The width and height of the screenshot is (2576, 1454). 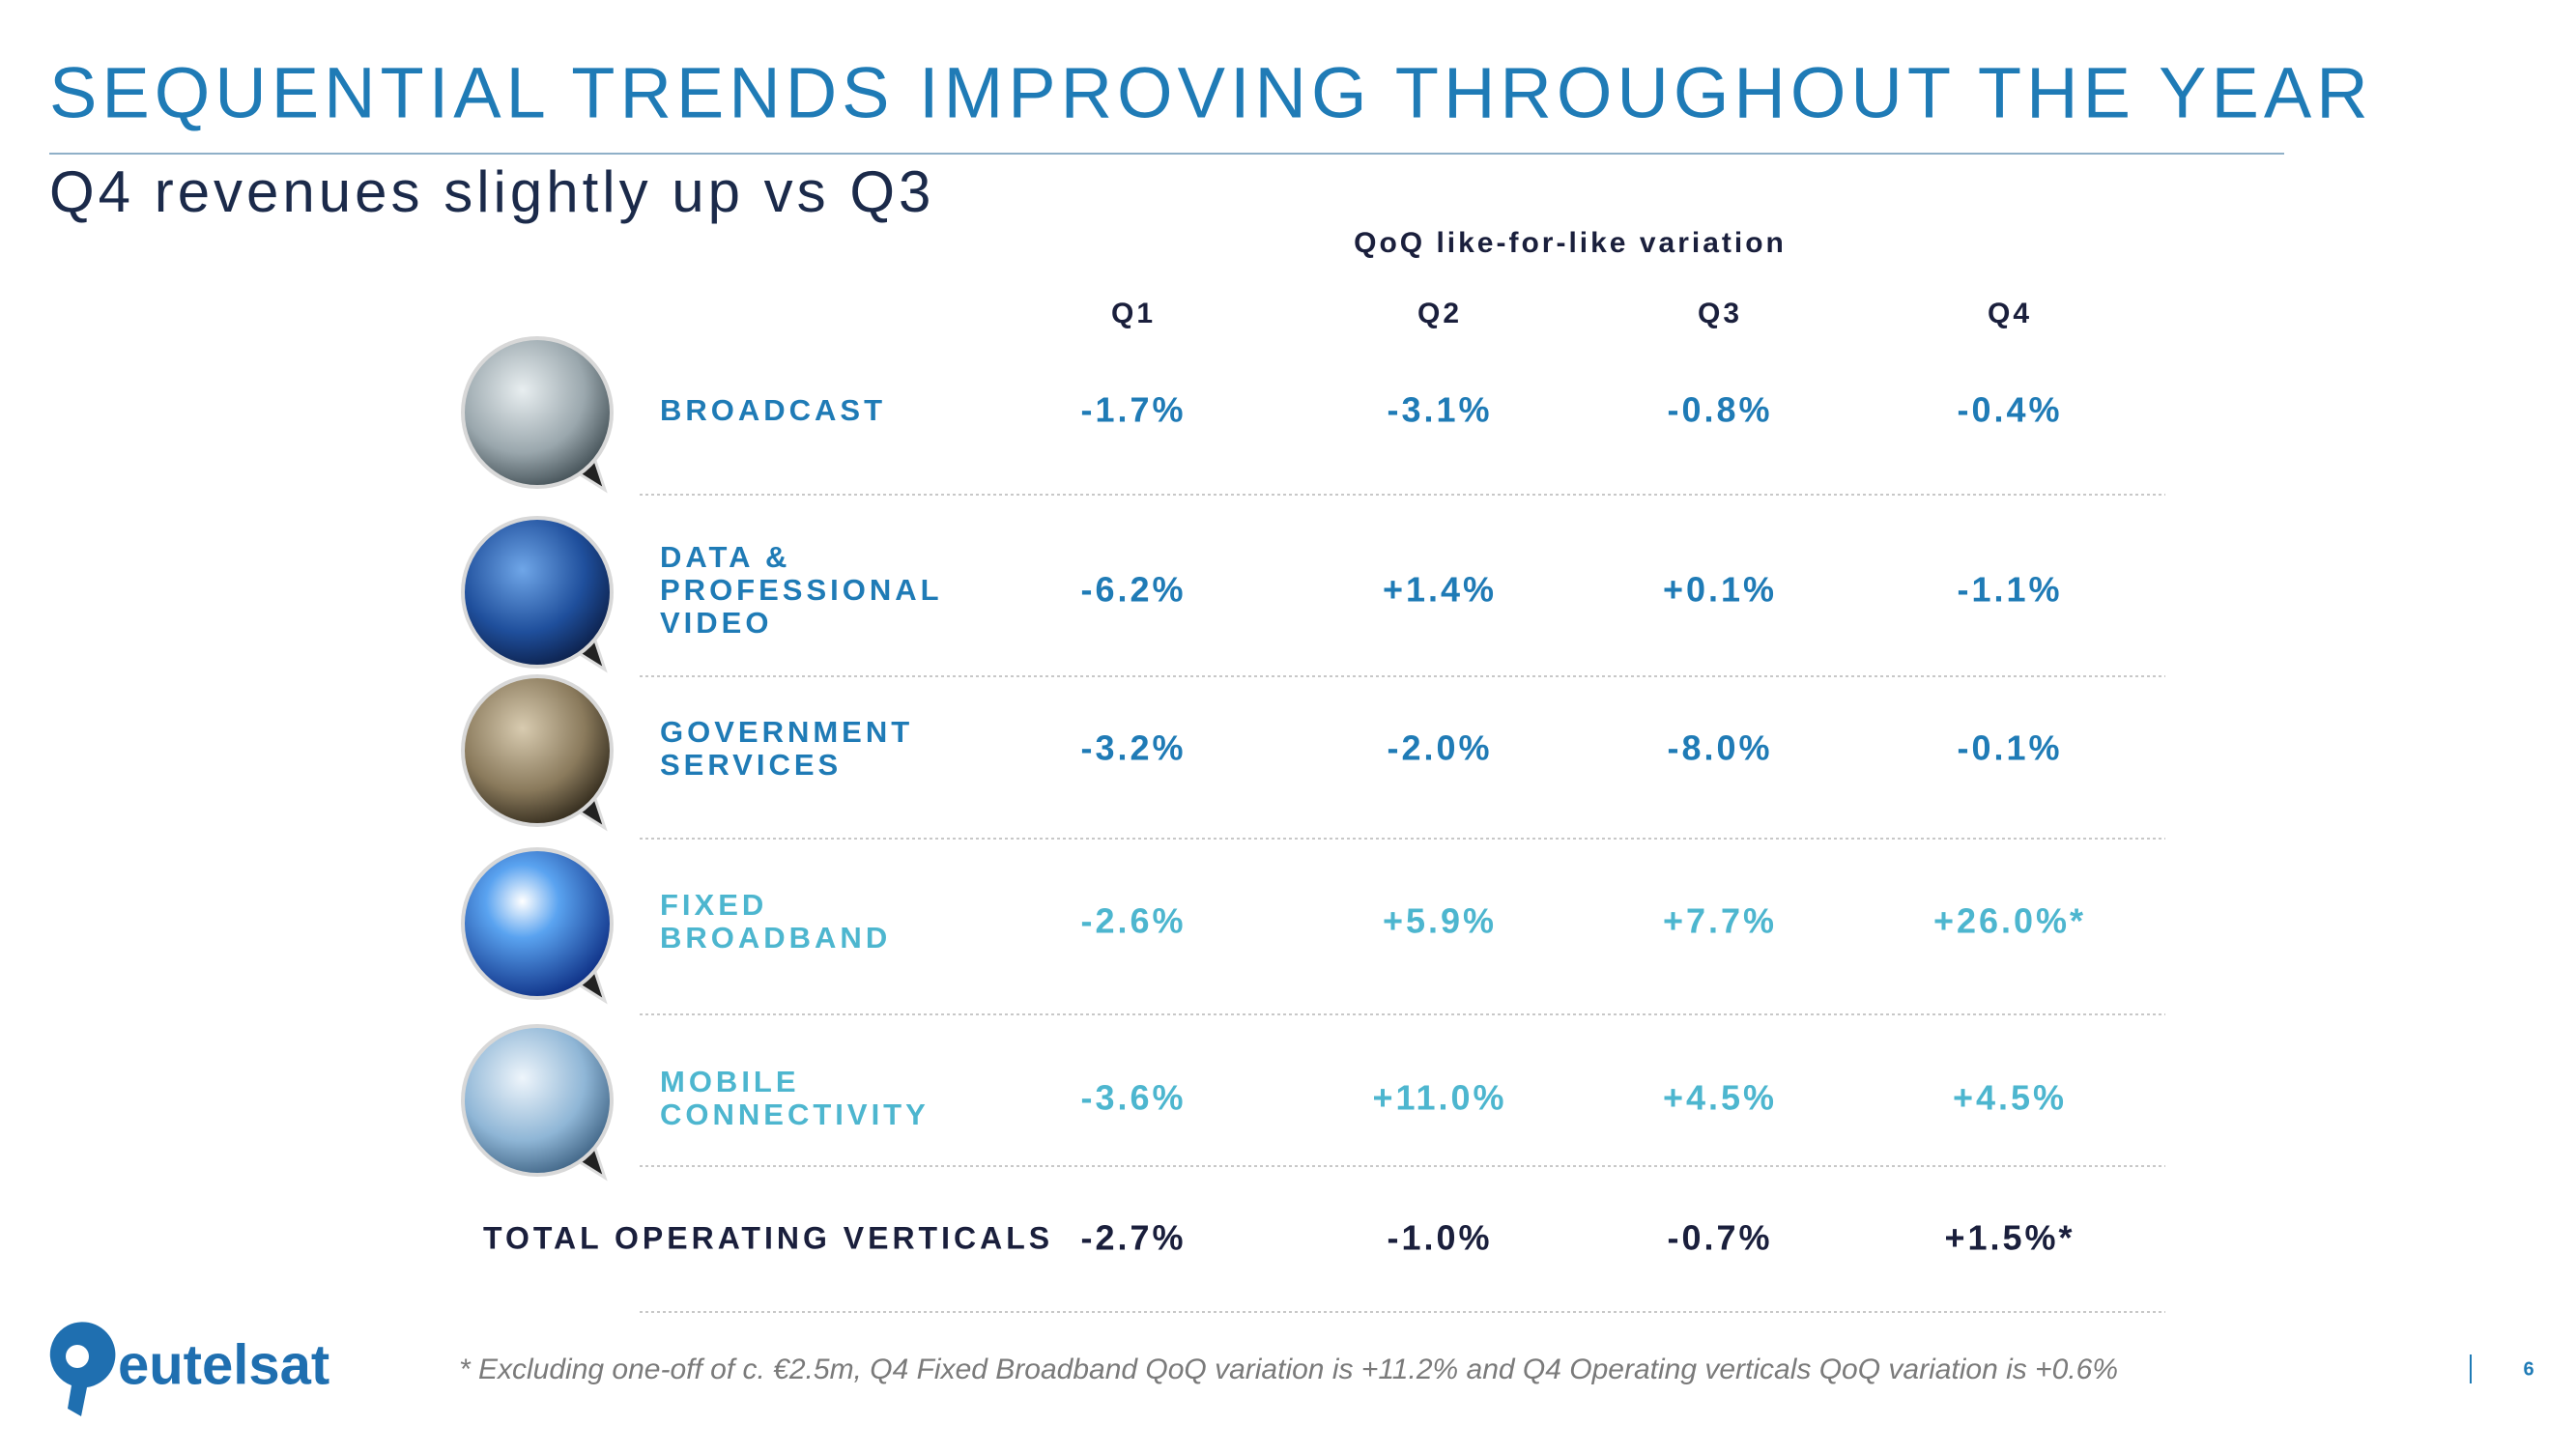 I want to click on cell-value: +26.0%*, so click(x=2010, y=921).